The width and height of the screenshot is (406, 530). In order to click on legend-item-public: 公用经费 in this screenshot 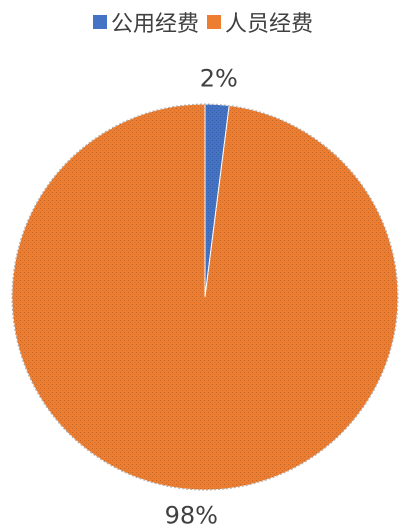, I will do `click(145, 22)`.